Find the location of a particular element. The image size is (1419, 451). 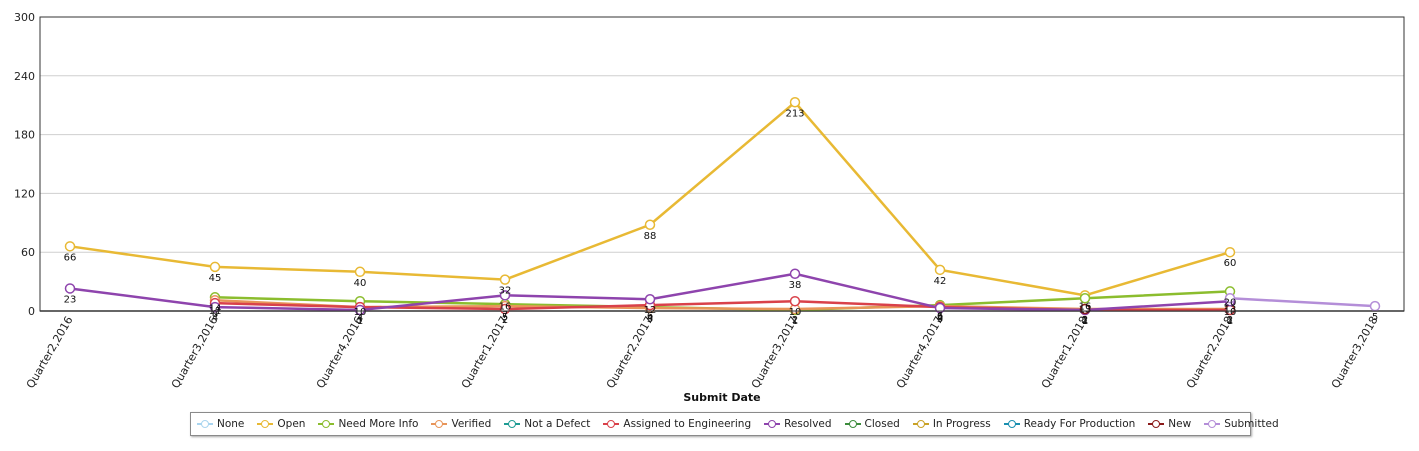

legend-item-resolved: Resolved is located at coordinates (798, 424).